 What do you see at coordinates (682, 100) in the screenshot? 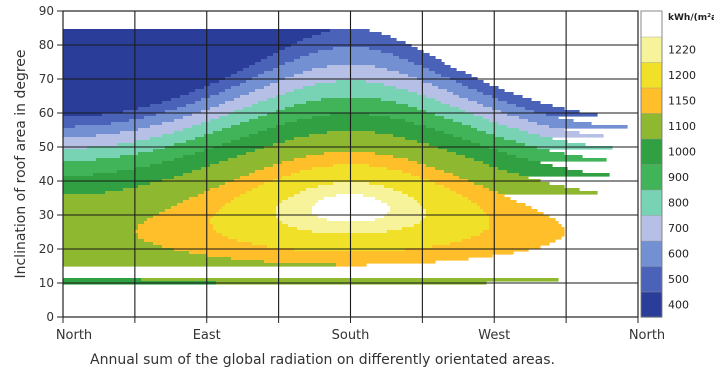
I see `colorbar-label: 1150` at bounding box center [682, 100].